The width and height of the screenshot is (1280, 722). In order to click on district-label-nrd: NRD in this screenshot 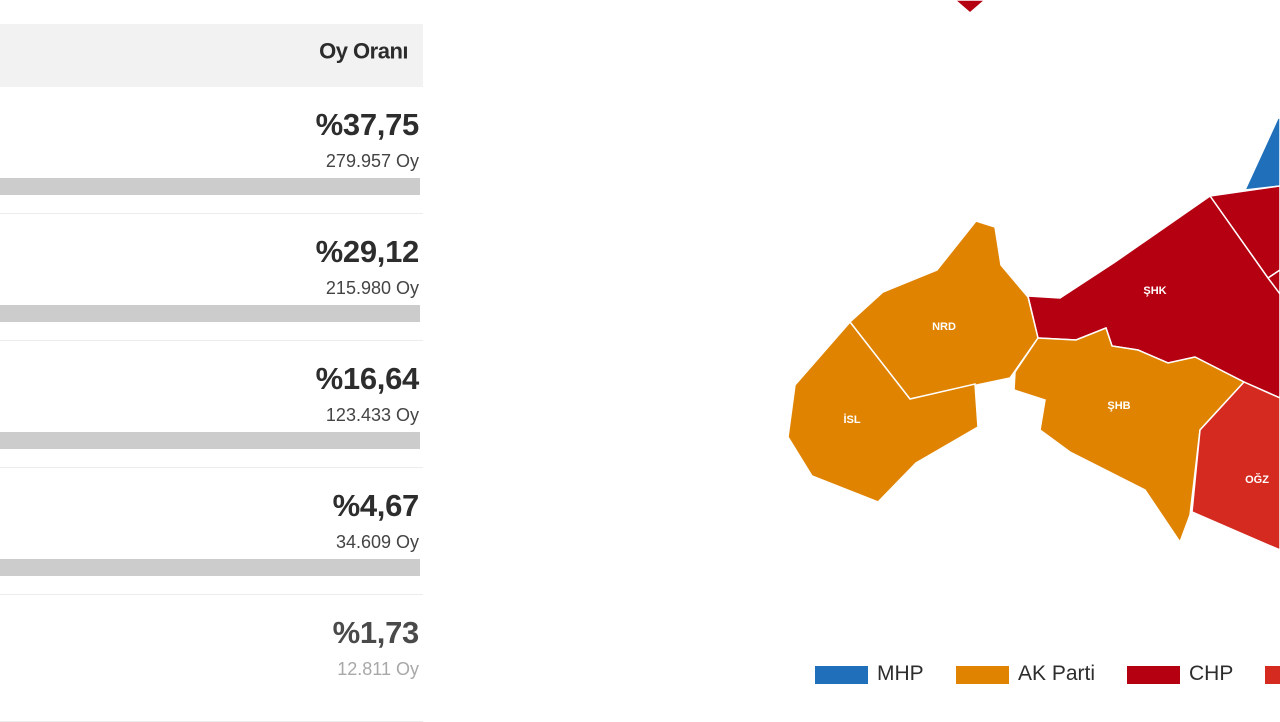, I will do `click(944, 327)`.